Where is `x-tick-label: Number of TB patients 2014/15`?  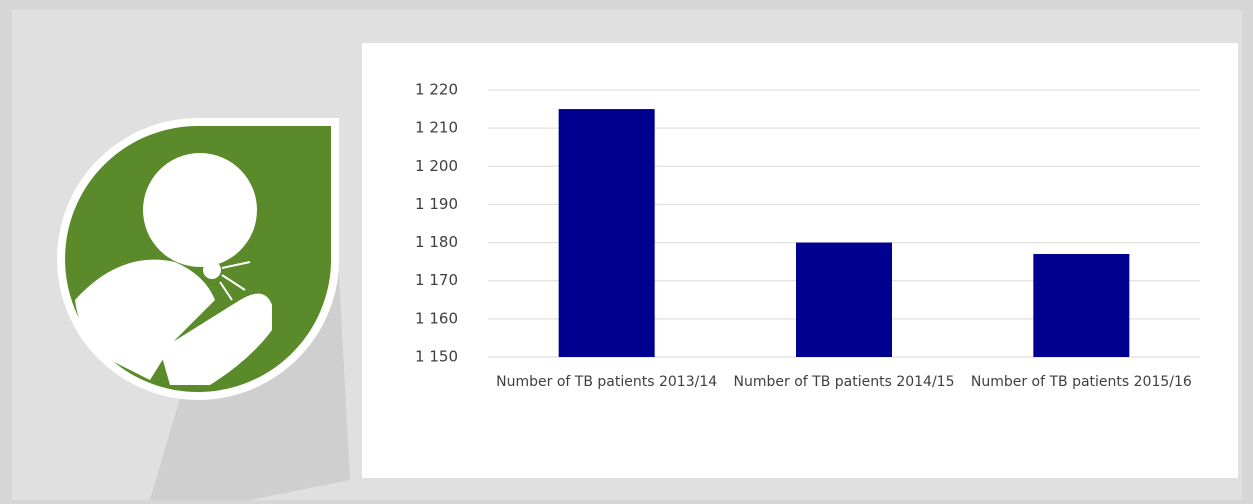 x-tick-label: Number of TB patients 2014/15 is located at coordinates (844, 382).